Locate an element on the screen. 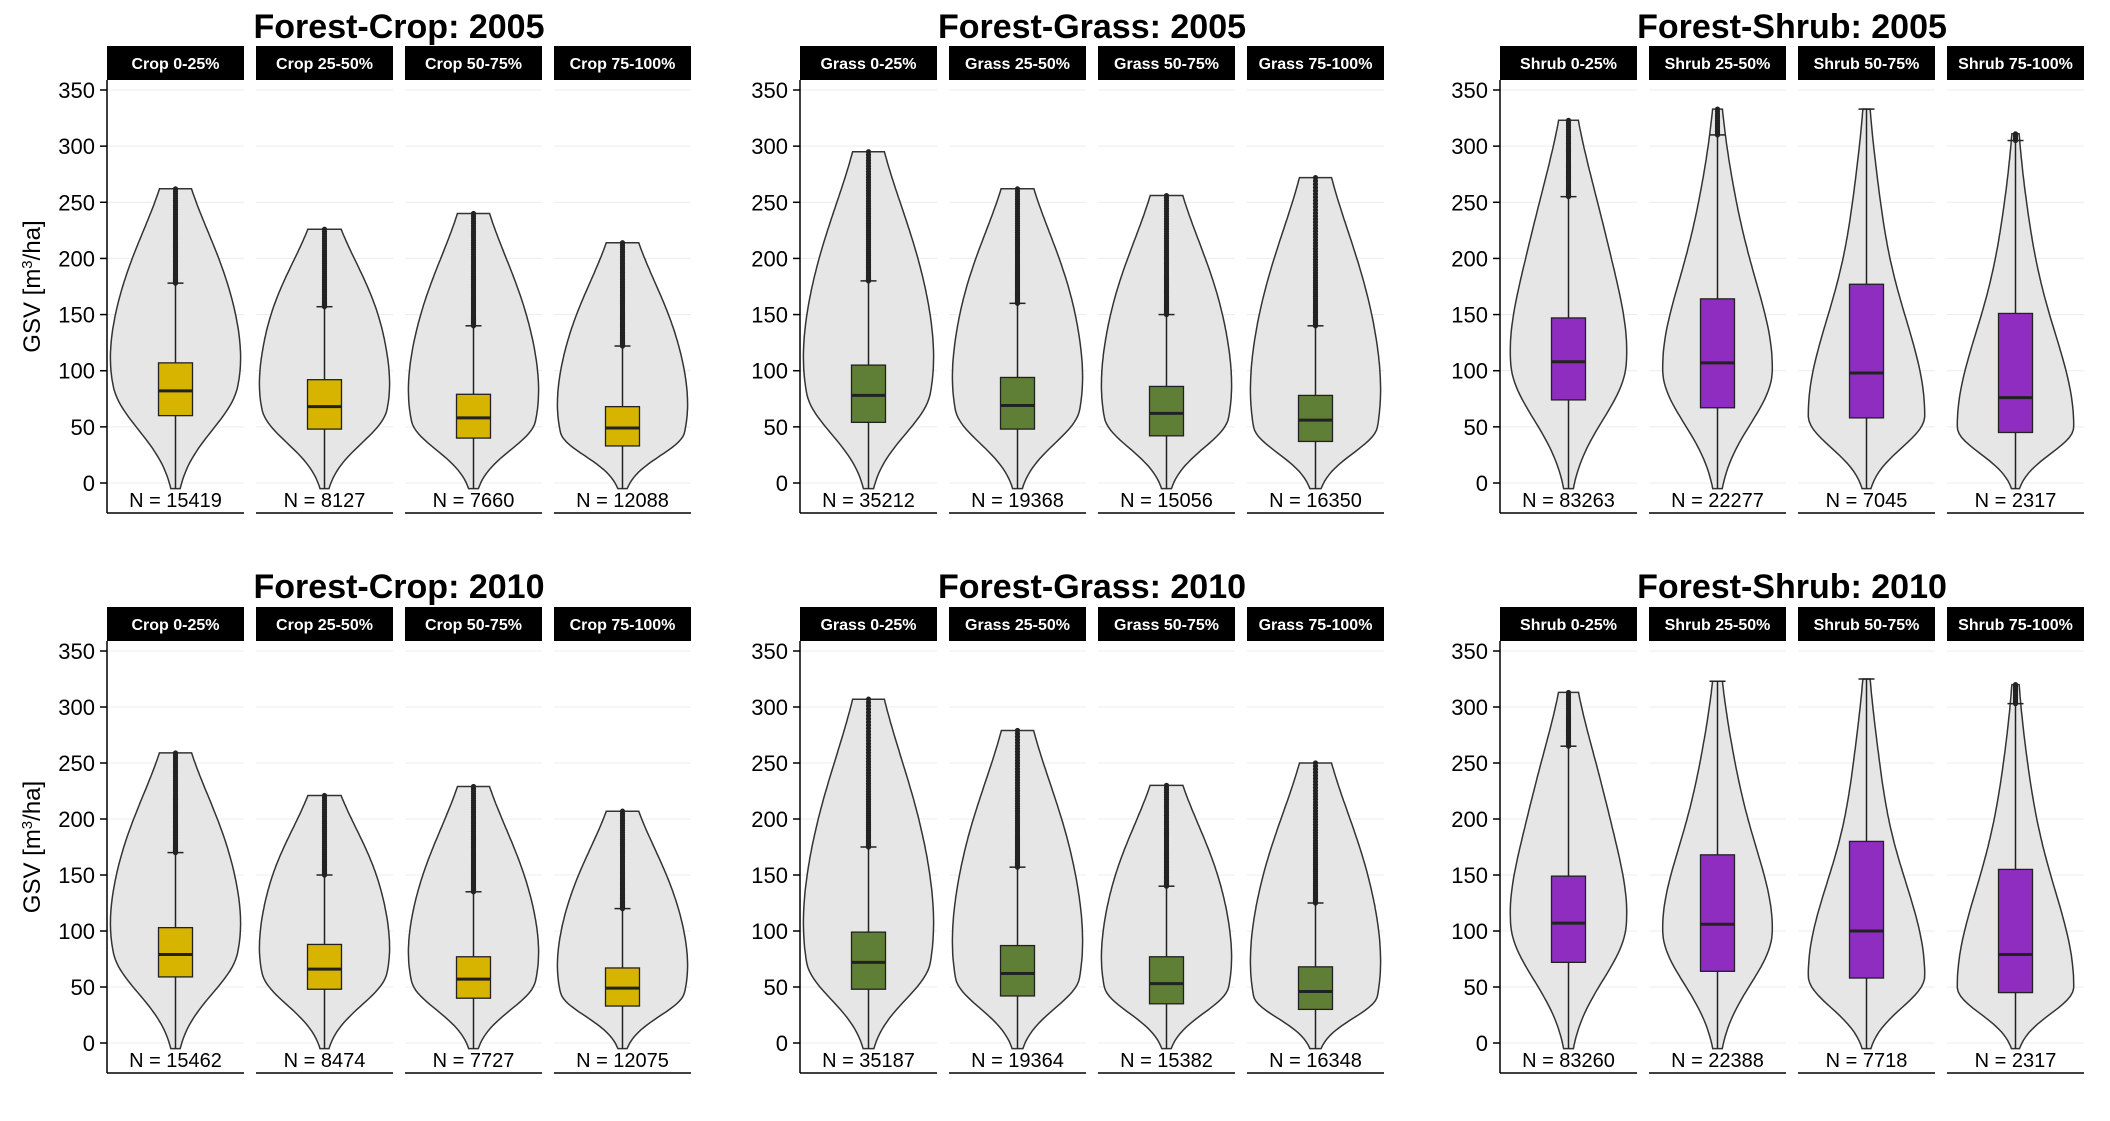 The height and width of the screenshot is (1121, 2110). facet-strip-label: Shrub 75-100% is located at coordinates (2015, 625).